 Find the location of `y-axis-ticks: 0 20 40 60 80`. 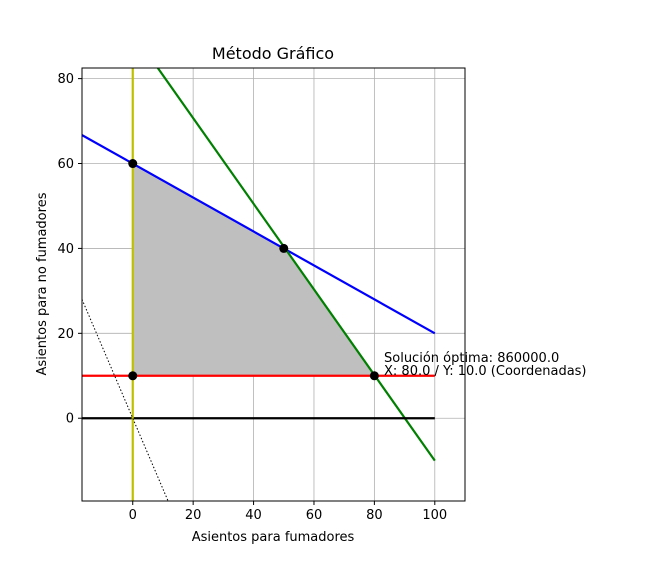

y-axis-ticks: 0 20 40 60 80 is located at coordinates (69, 249).